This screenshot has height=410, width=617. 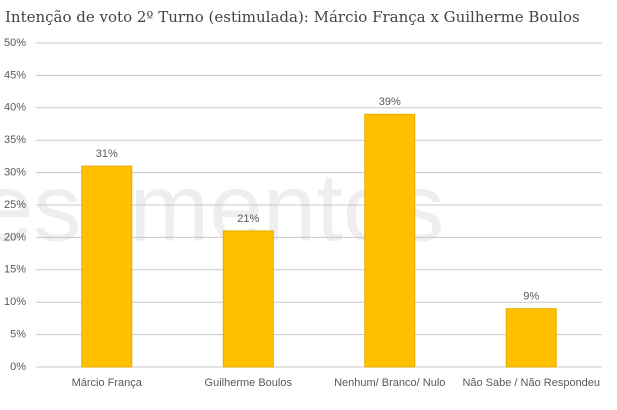 I want to click on value-label: 9%, so click(x=531, y=297).